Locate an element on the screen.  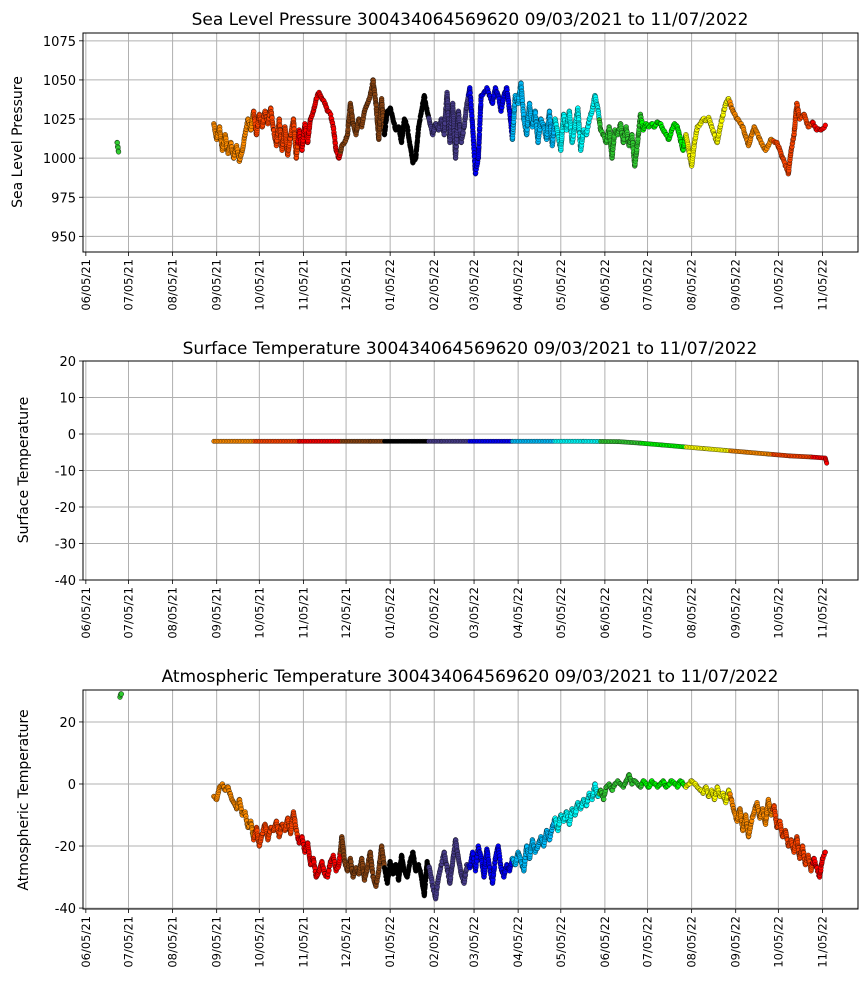
y-tick-label: 1075 is located at coordinates (59, 42).